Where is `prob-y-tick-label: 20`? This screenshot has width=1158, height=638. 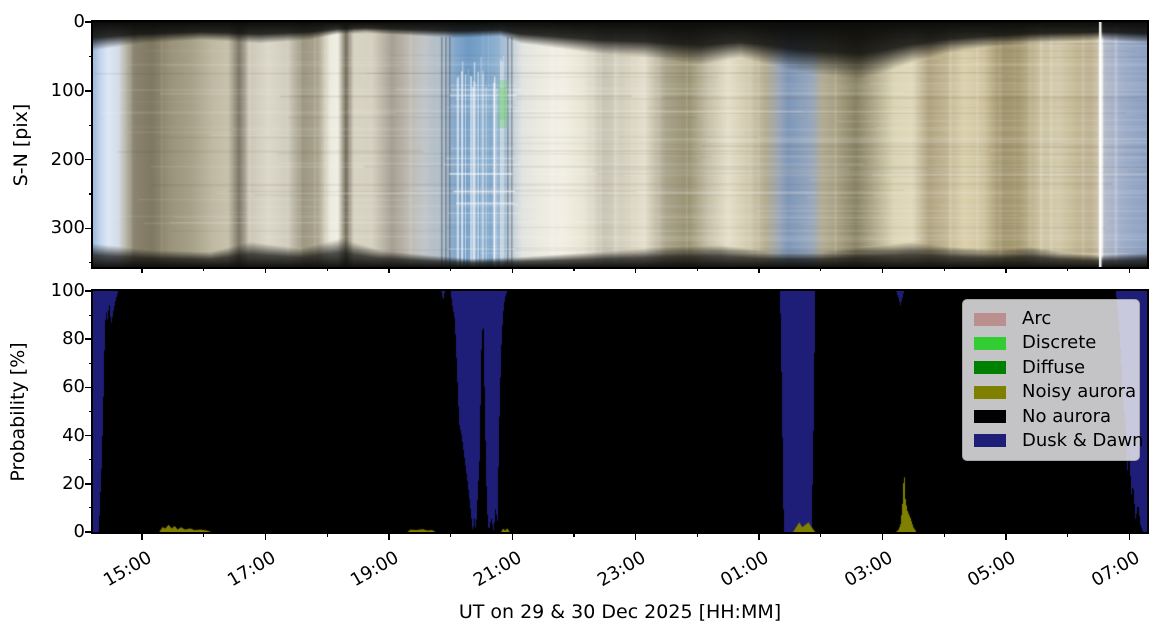 prob-y-tick-label: 20 is located at coordinates (73, 483).